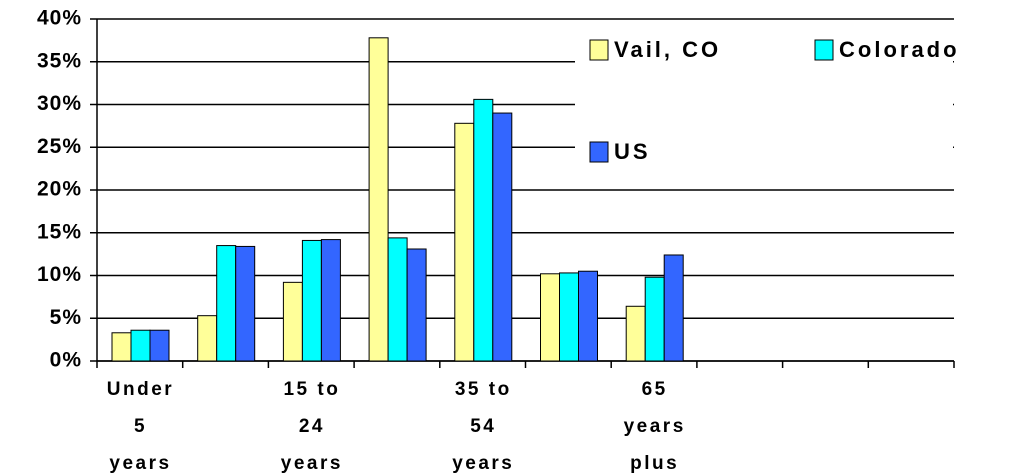 The width and height of the screenshot is (1016, 476). Describe the element at coordinates (667, 49) in the screenshot. I see `legend-label: Vail, CO` at that location.